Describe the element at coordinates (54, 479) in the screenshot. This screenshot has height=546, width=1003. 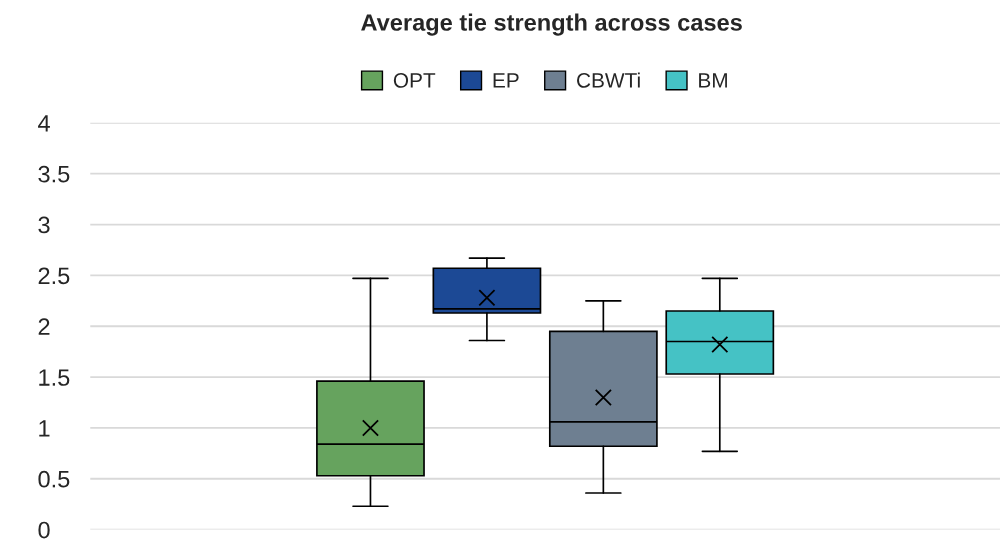
I see `y-tick-label: 0.5` at that location.